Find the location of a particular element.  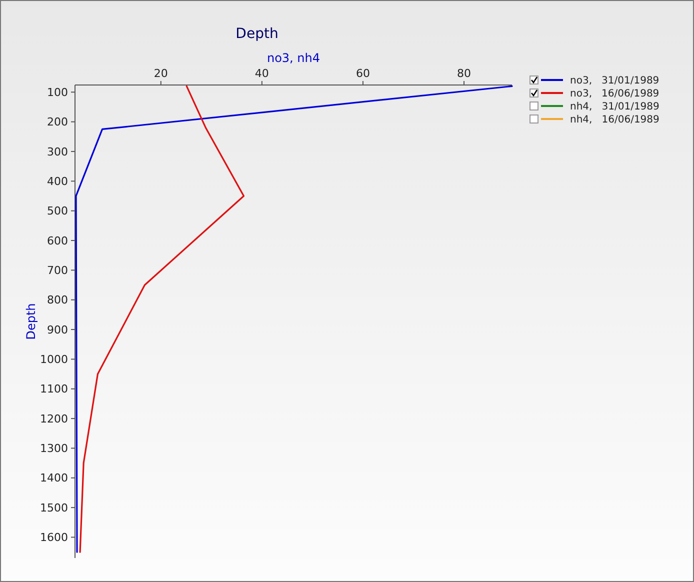

x-tick-label: 20 is located at coordinates (161, 73).